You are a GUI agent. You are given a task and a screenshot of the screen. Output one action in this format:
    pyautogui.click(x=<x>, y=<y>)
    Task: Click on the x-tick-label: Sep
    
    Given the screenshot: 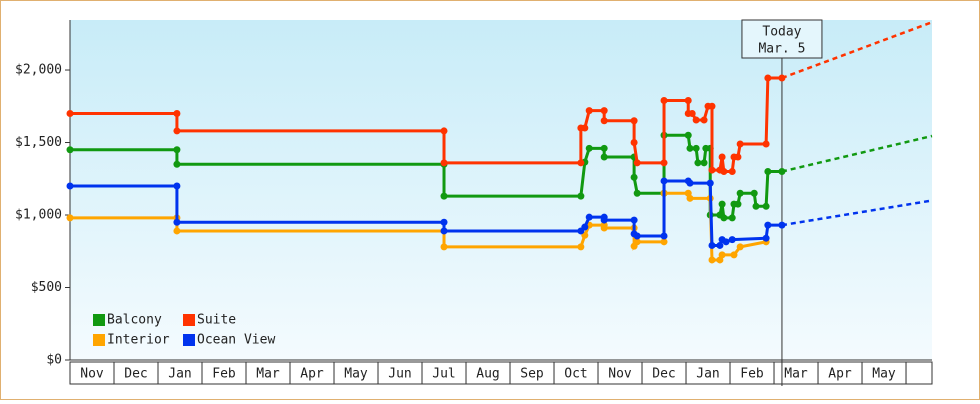 What is the action you would take?
    pyautogui.click(x=532, y=374)
    